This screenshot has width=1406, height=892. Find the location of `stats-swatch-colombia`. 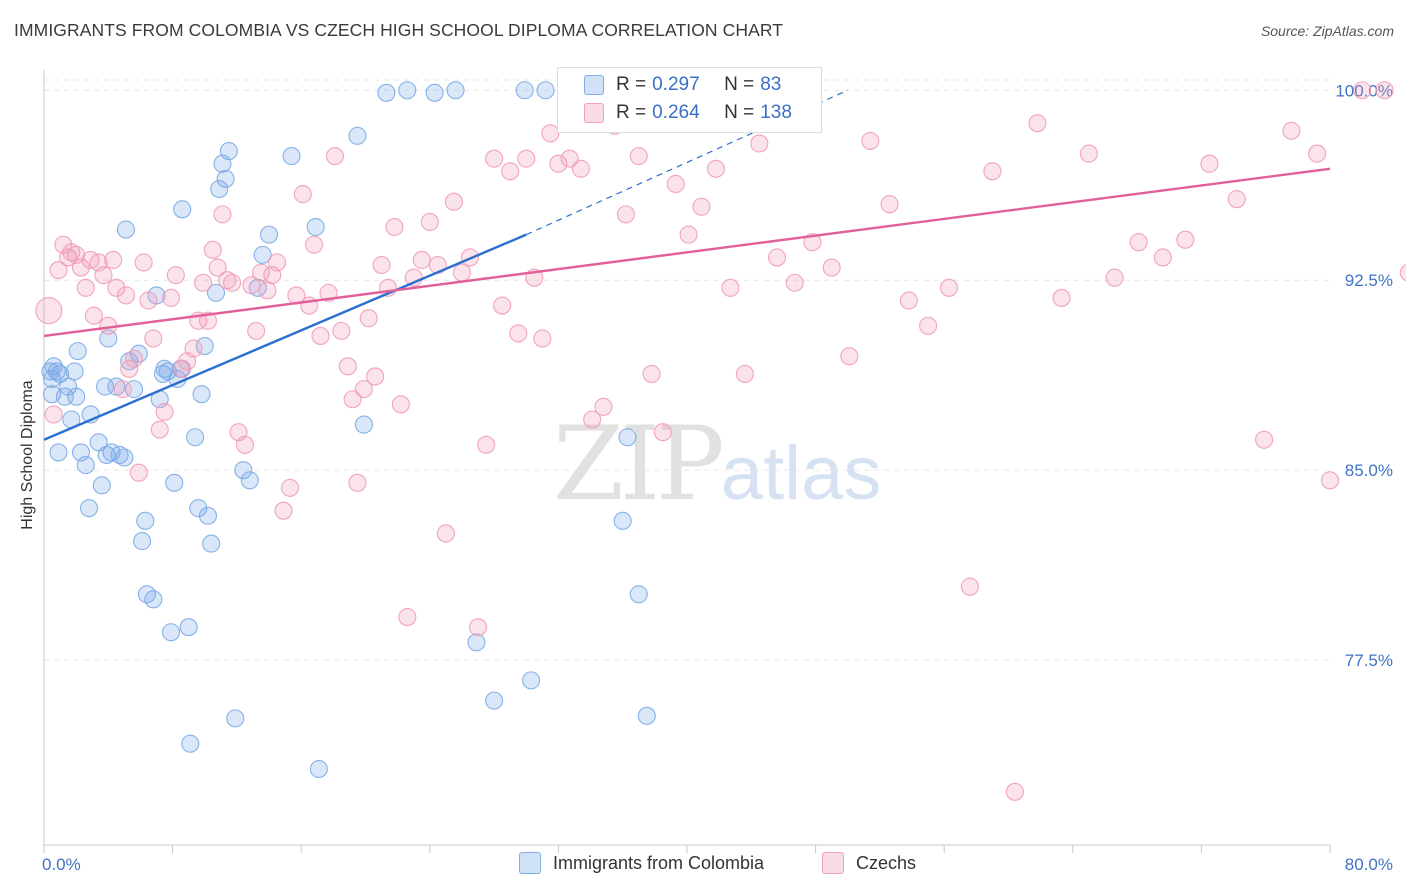

stats-swatch-colombia is located at coordinates (594, 85).